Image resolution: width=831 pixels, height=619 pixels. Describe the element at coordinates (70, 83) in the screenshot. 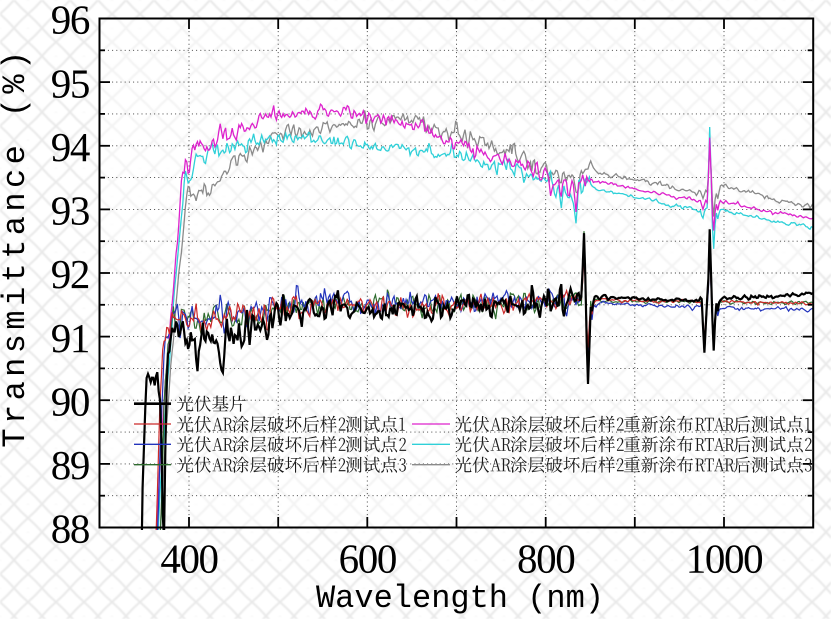

I see `svg-text: 95` at that location.